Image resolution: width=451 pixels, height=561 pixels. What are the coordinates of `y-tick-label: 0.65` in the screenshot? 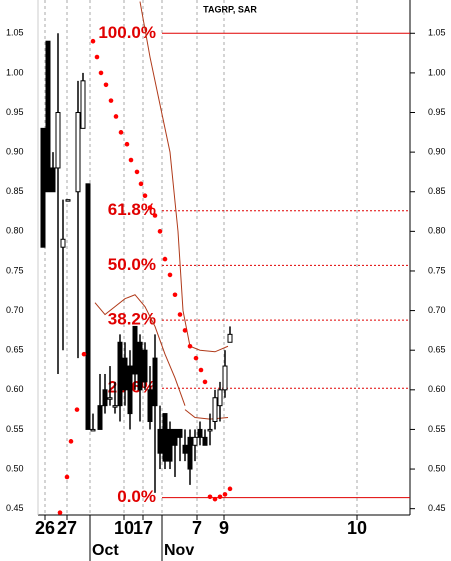 It's located at (15, 350).